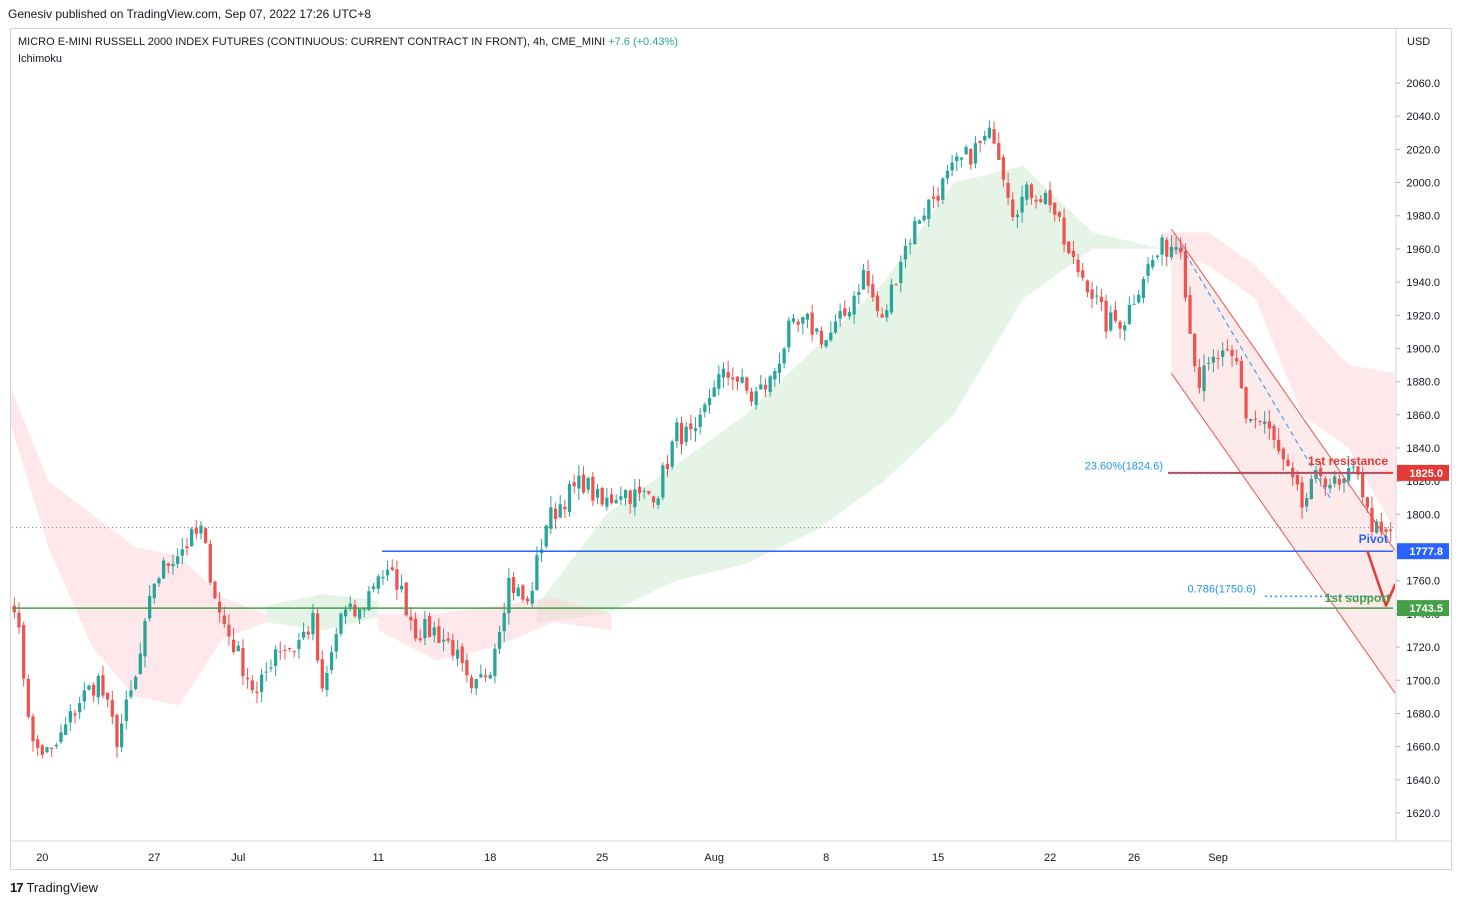 This screenshot has width=1462, height=906. Describe the element at coordinates (1357, 598) in the screenshot. I see `level-text-1st-support: 1st support` at that location.